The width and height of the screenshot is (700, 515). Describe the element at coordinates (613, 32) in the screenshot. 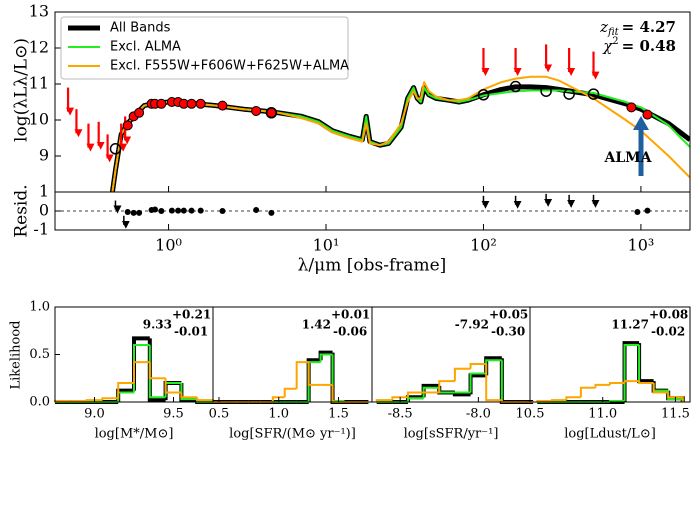

I see `subscript: fit` at that location.